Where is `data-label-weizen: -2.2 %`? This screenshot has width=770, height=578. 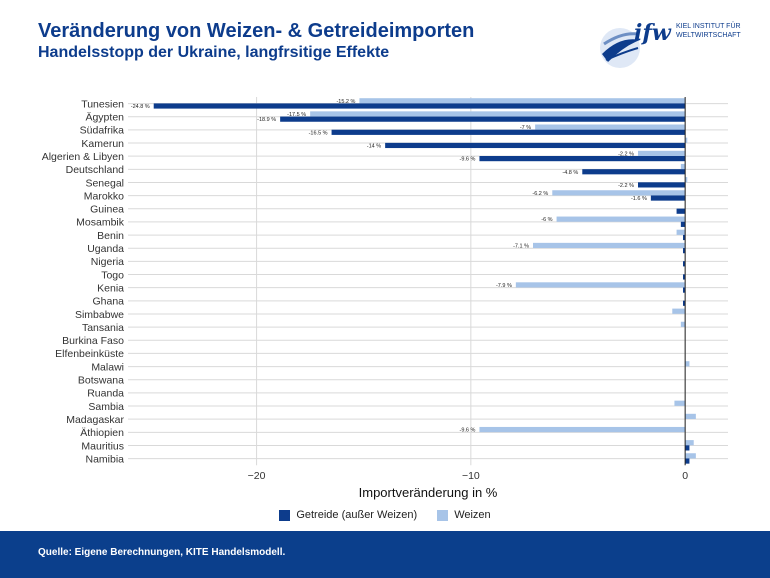 data-label-weizen: -2.2 % is located at coordinates (626, 154).